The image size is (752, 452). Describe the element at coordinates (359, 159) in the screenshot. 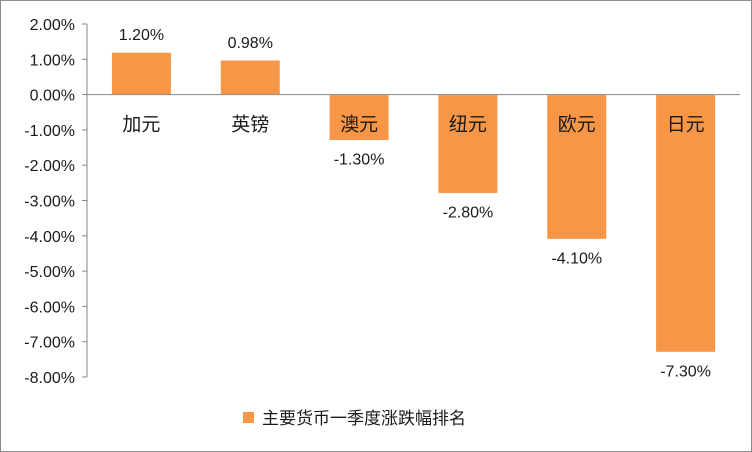

I see `data-label: -1.30%` at that location.